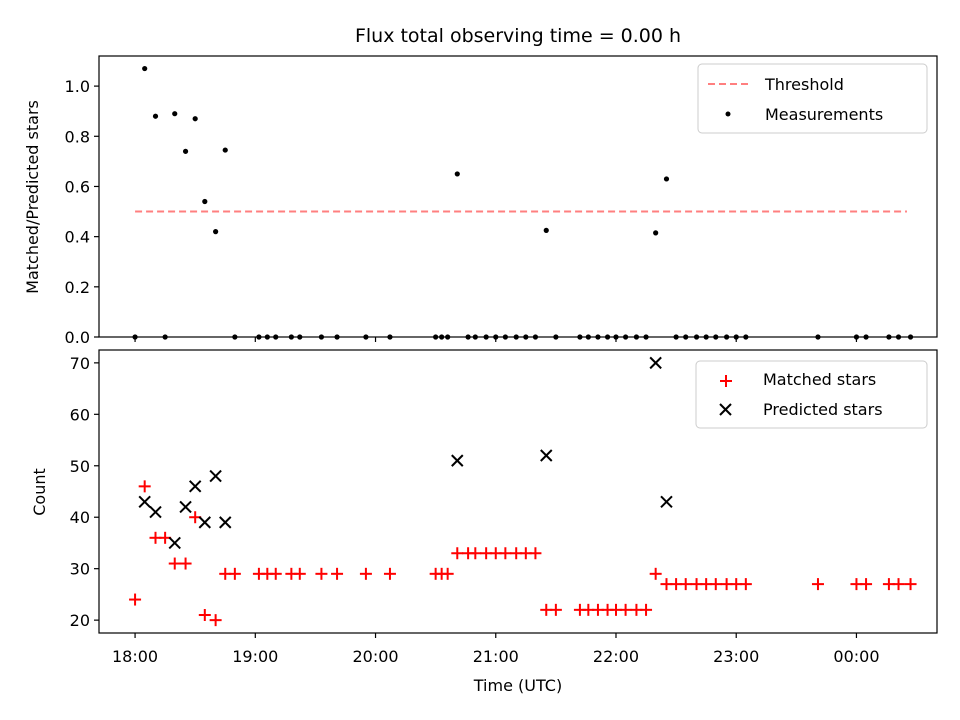 The image size is (960, 720). What do you see at coordinates (77, 237) in the screenshot?
I see `top-y-tick-label: 0.4` at bounding box center [77, 237].